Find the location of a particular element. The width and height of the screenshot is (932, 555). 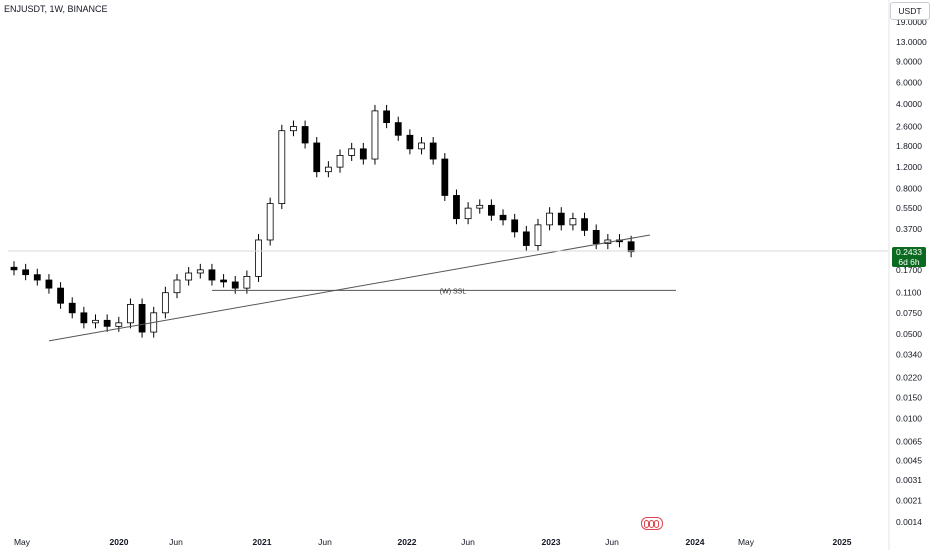

price-tick-label: 0.0100 is located at coordinates (909, 419).